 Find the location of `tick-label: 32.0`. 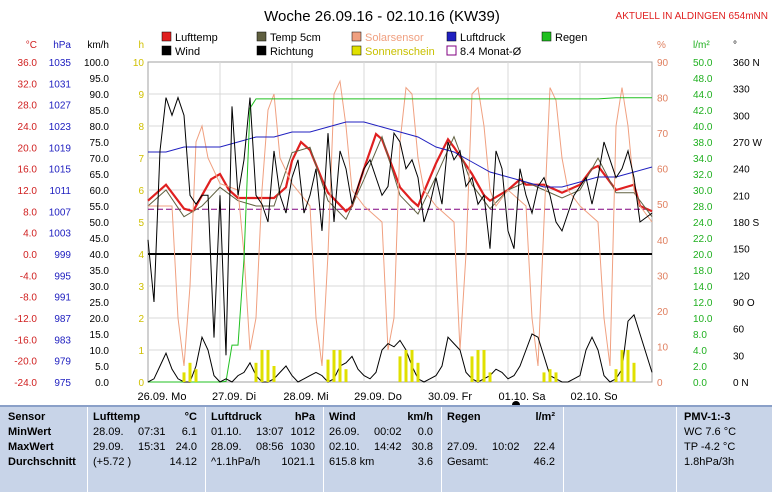

tick-label: 32.0 is located at coordinates (28, 84).